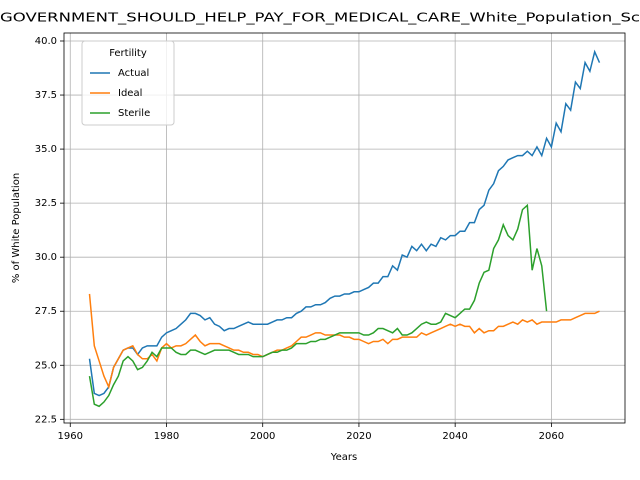  What do you see at coordinates (46, 419) in the screenshot?
I see `y-tick-label: 22.5` at bounding box center [46, 419].